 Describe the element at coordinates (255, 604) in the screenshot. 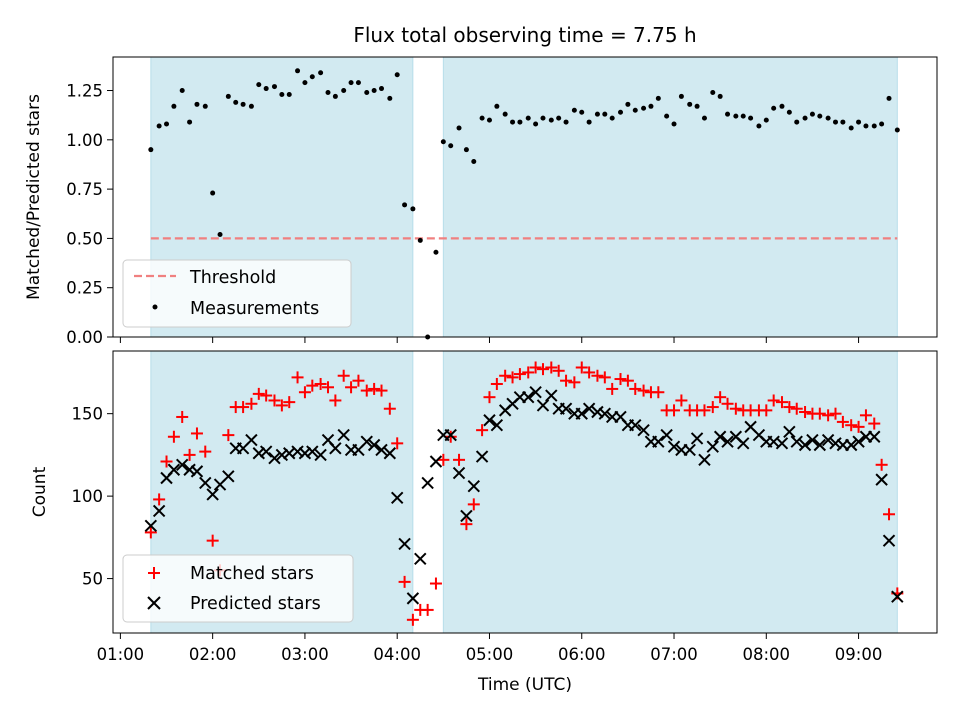

I see `predicted-legend-label: Predicted stars` at that location.